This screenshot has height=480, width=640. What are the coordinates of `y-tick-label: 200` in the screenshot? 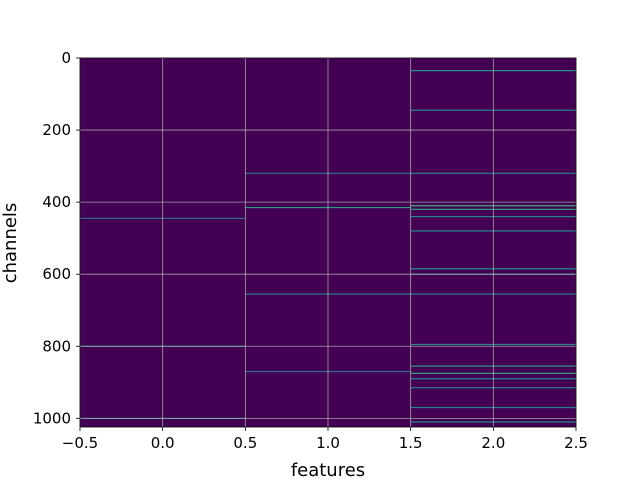 It's located at (56, 130).